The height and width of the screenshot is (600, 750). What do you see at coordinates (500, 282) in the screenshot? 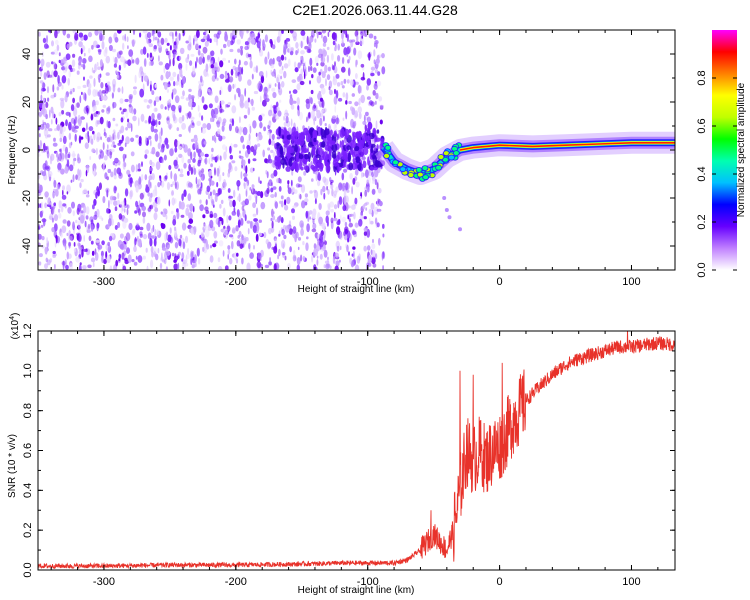
I see `x-tick-label: 0` at bounding box center [500, 282].